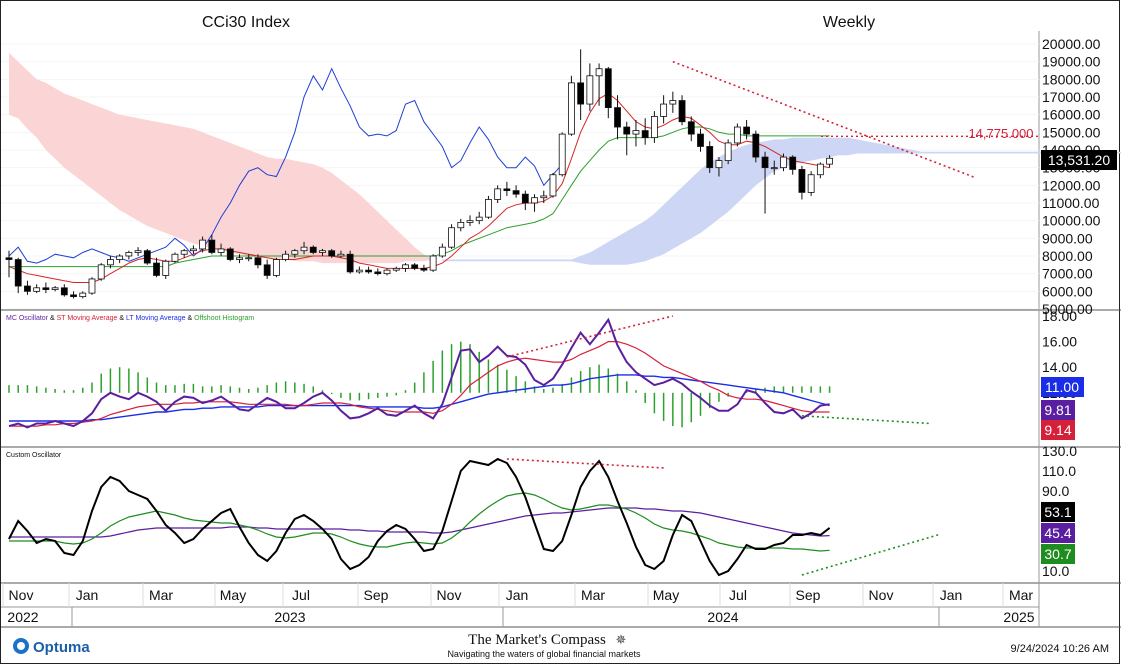 The width and height of the screenshot is (1122, 670). I want to click on mc-bearish-divergence-line, so click(590, 336).